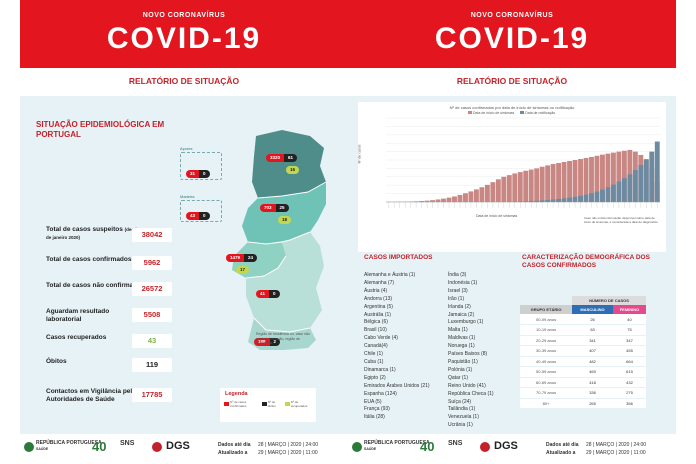 The height and width of the screenshot is (464, 696). What do you see at coordinates (282, 208) in the screenshot?
I see `centro-deaths: 25` at bounding box center [282, 208].